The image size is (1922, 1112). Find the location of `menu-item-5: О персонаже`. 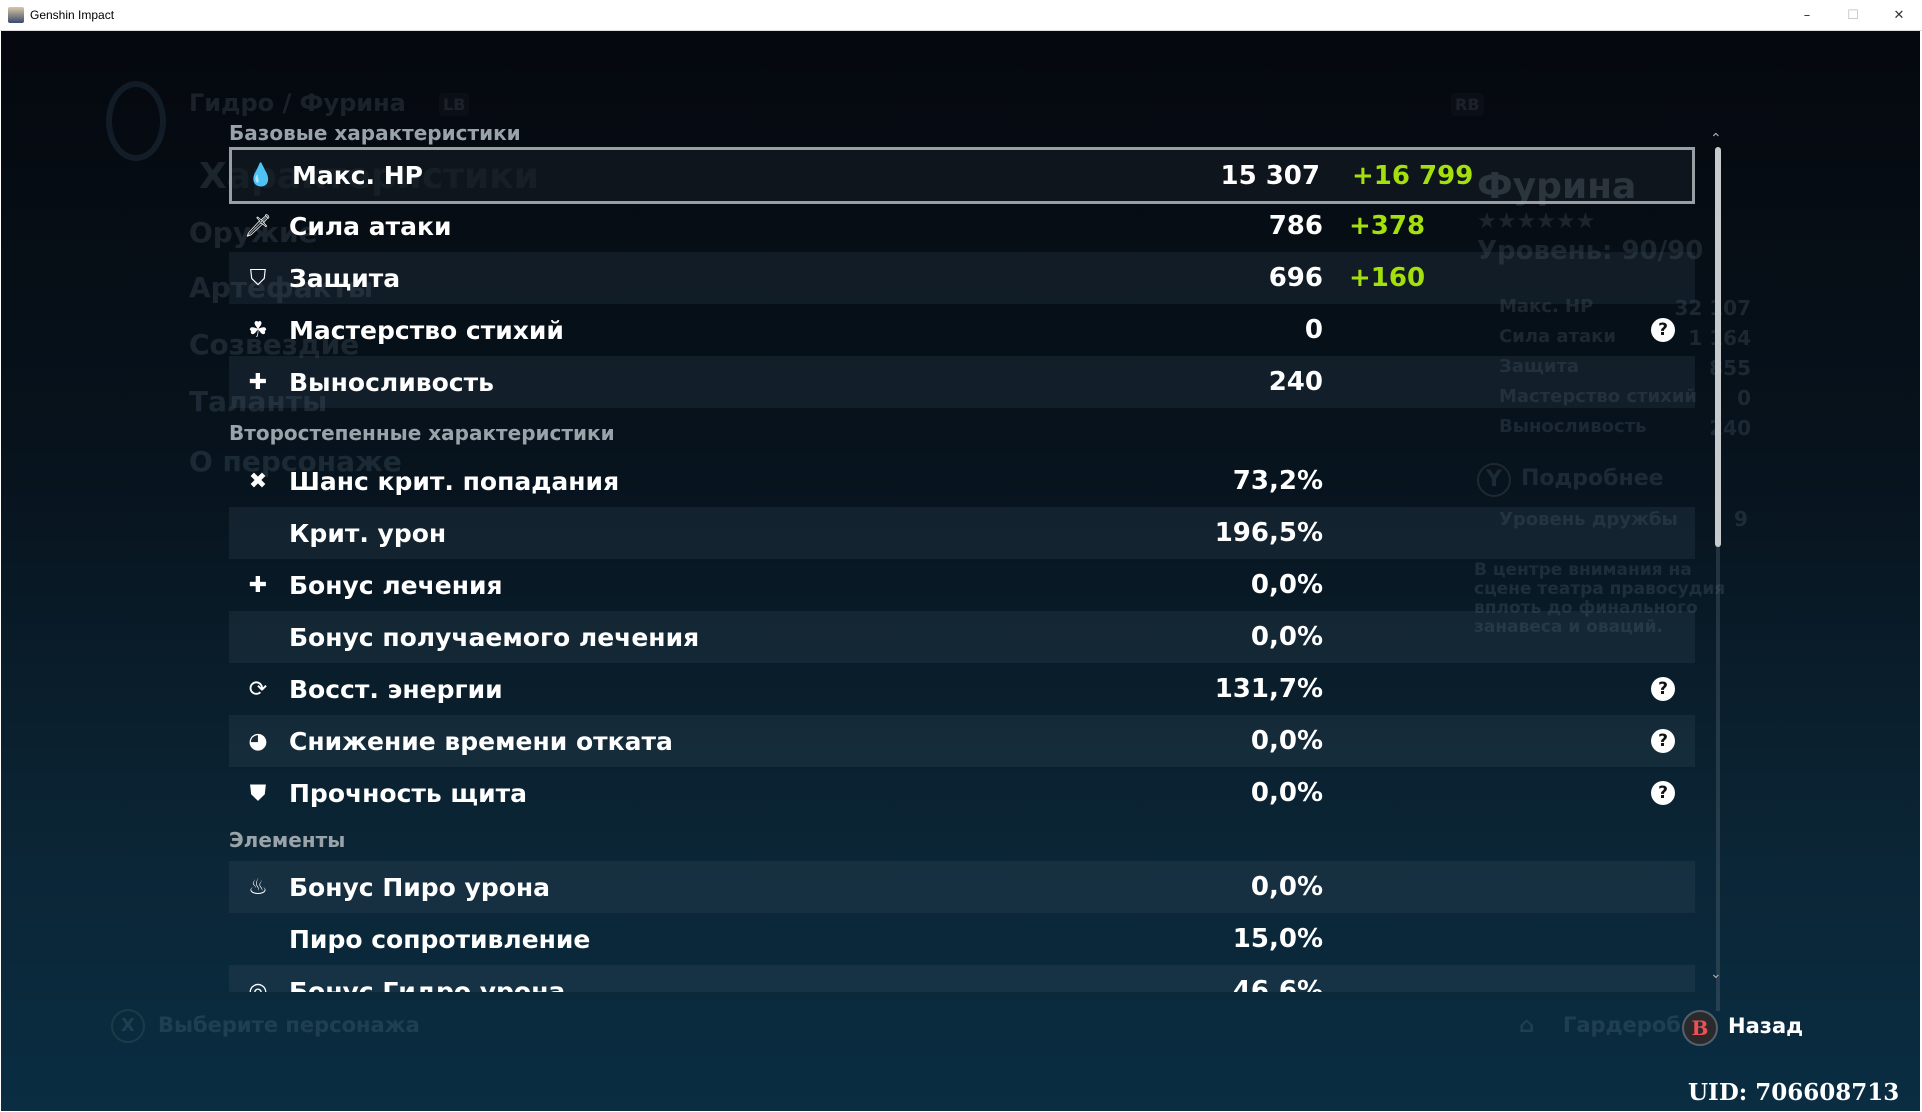

menu-item-5: О персонаже is located at coordinates (295, 461).